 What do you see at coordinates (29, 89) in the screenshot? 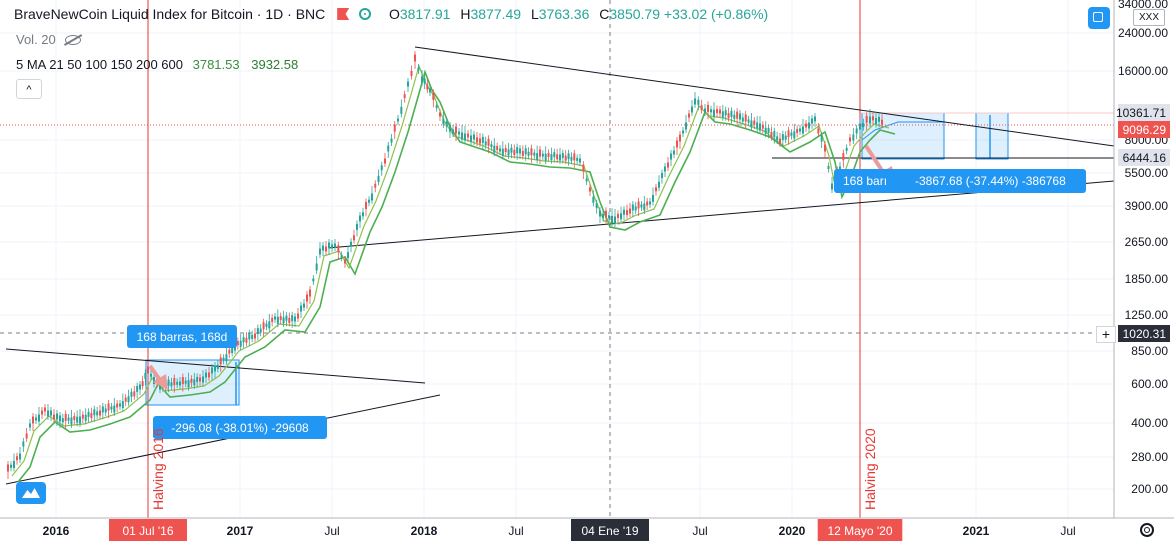
I see `collapse-legend-button: ^` at bounding box center [29, 89].